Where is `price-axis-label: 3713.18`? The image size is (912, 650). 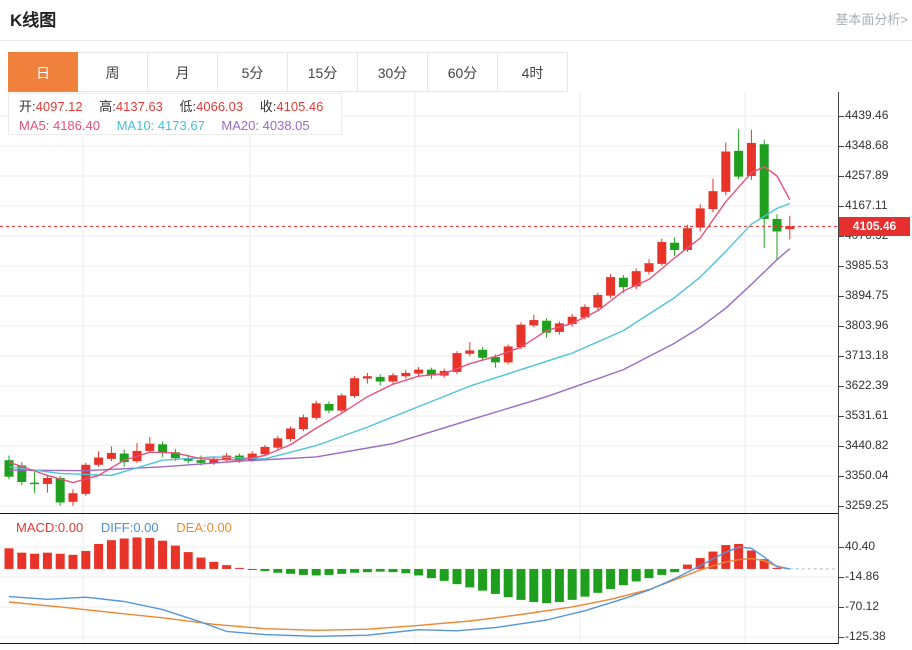
price-axis-label: 3713.18 is located at coordinates (867, 355).